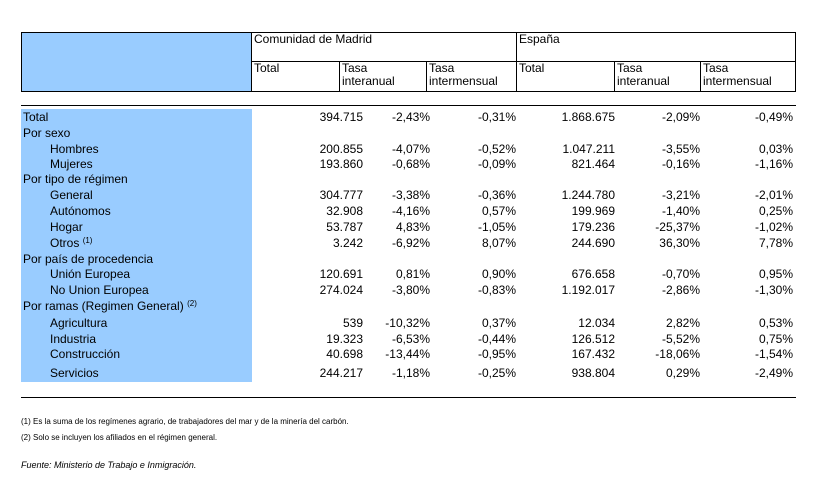 Image resolution: width=840 pixels, height=483 pixels. Describe the element at coordinates (296, 77) in the screenshot. I see `header-madrid-total: Total` at that location.